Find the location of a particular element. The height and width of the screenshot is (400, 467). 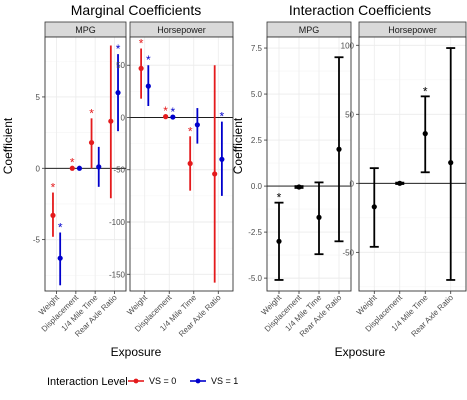

chart0-horsepower-plot-background is located at coordinates (181, 164).